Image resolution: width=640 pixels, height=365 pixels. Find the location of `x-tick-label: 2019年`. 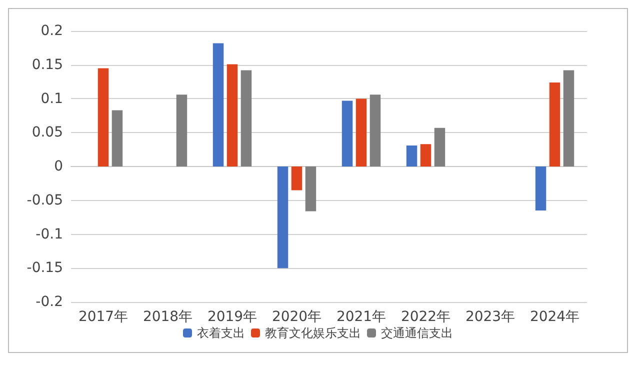

x-tick-label: 2019年 is located at coordinates (232, 317).